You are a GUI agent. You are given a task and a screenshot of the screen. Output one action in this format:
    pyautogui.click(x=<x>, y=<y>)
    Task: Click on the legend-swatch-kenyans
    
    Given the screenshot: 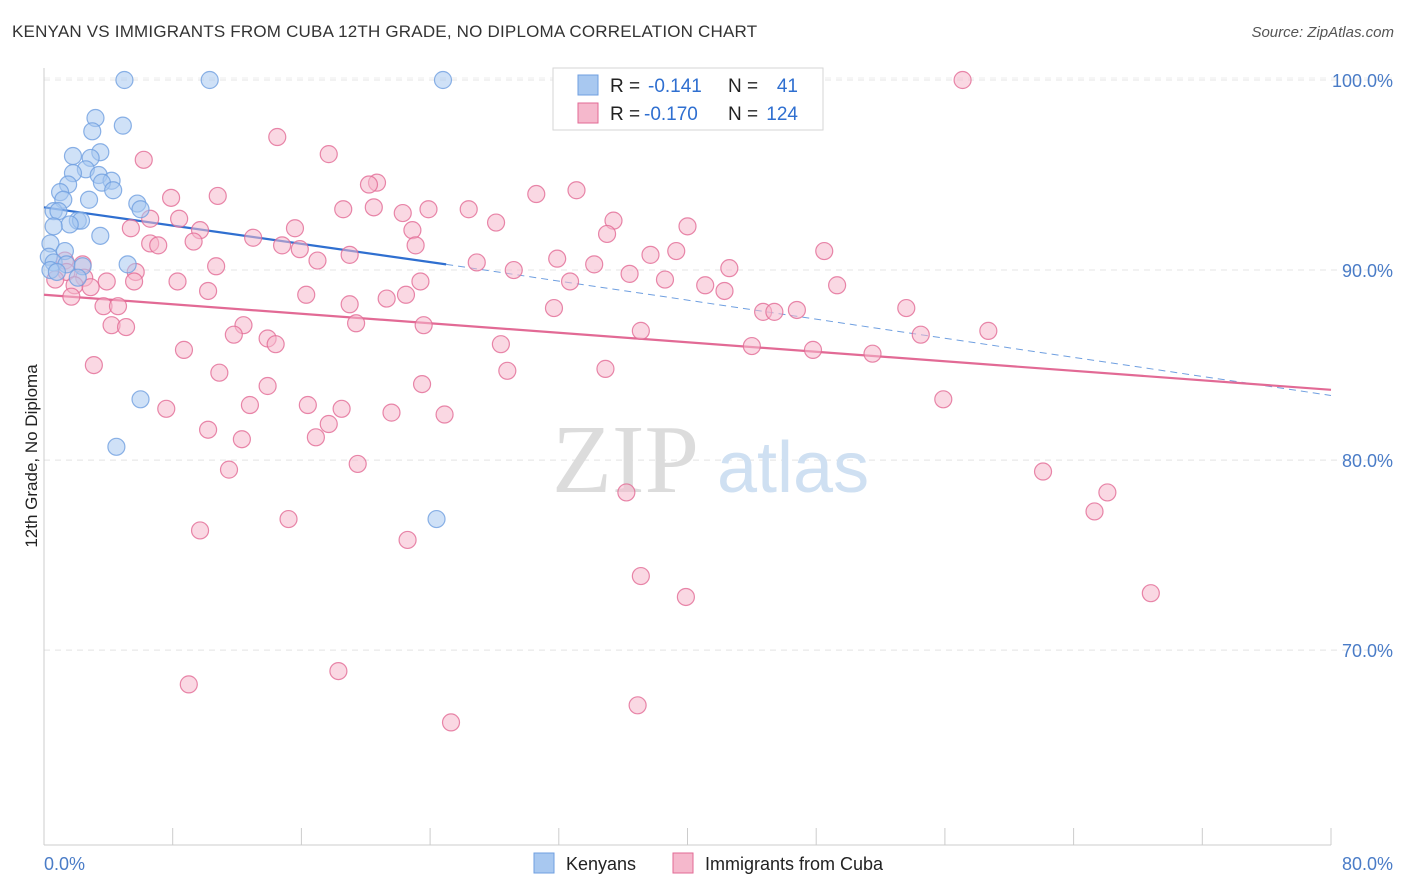 What is the action you would take?
    pyautogui.click(x=588, y=85)
    